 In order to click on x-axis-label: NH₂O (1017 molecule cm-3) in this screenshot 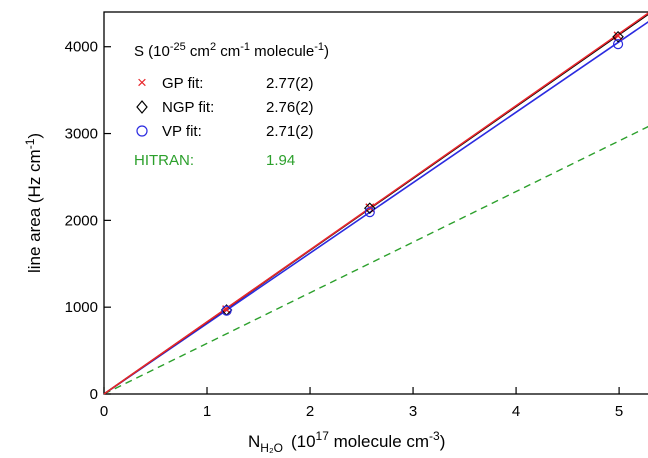, I will do `click(346, 442)`.